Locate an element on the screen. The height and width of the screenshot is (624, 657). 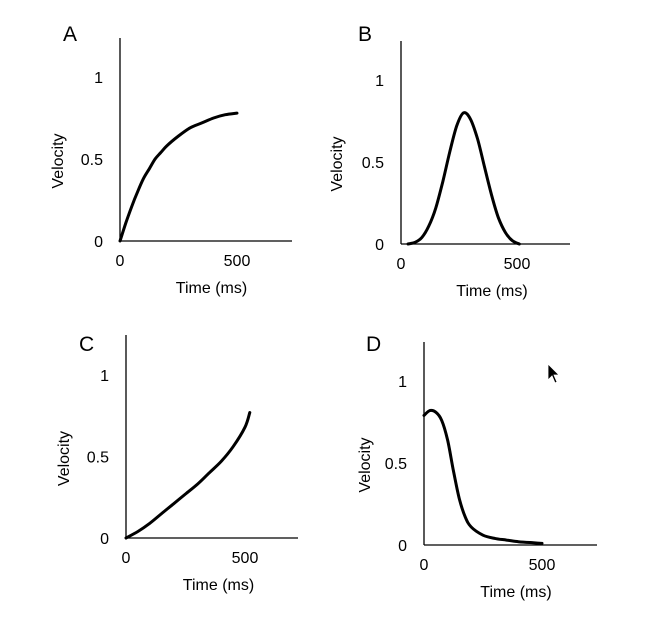
panel-letter: B is located at coordinates (365, 34).